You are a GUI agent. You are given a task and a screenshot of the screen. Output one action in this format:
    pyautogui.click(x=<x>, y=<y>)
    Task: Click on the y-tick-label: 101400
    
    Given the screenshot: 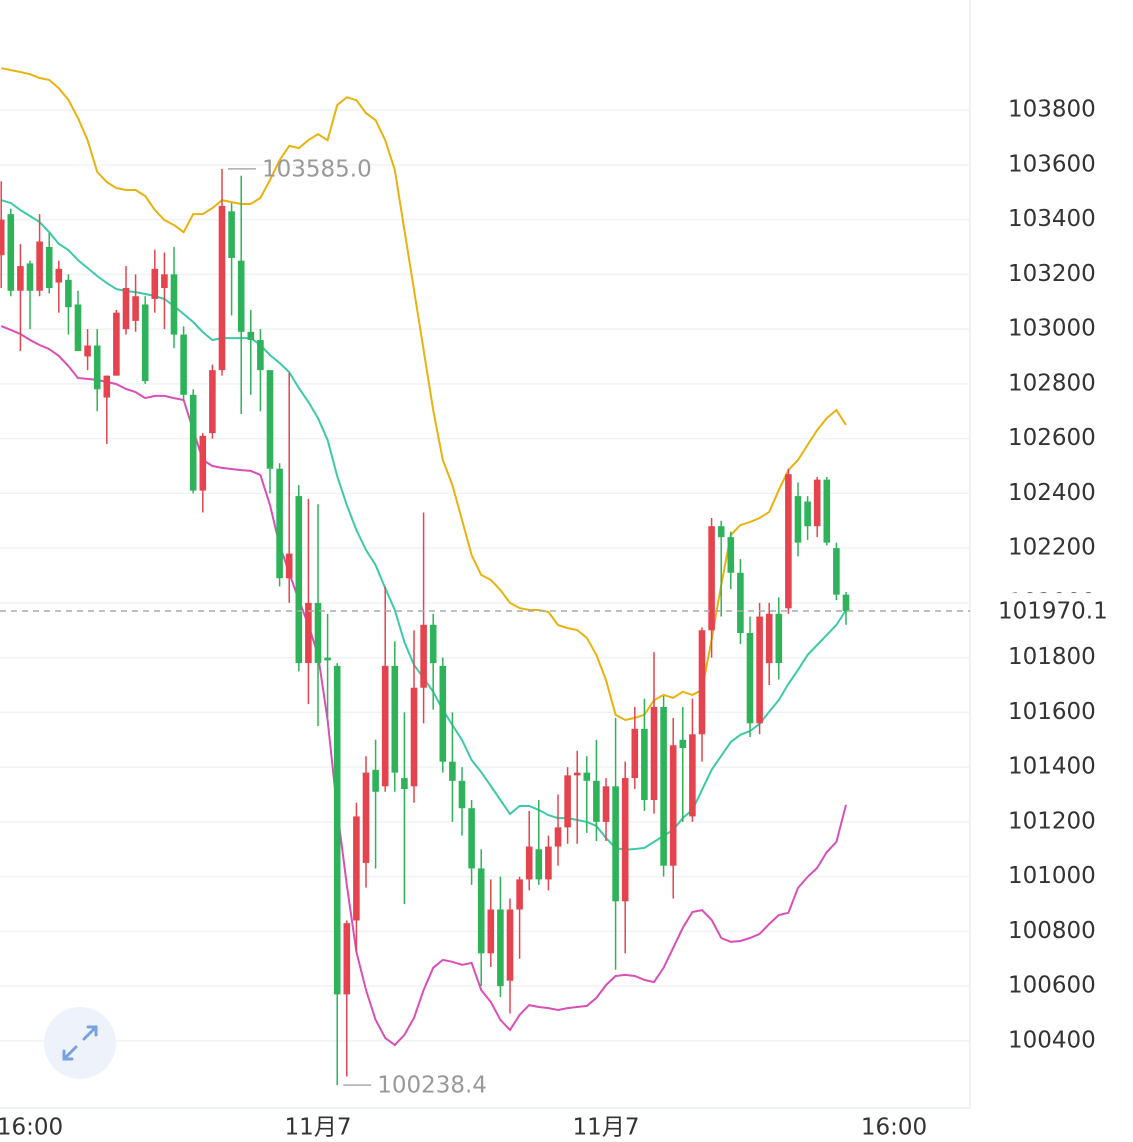 What is the action you would take?
    pyautogui.click(x=1052, y=767)
    